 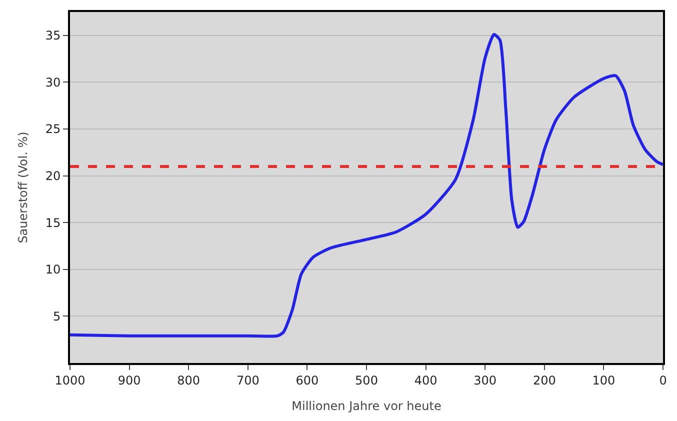 What do you see at coordinates (248, 380) in the screenshot?
I see `x-tick-label: 700` at bounding box center [248, 380].